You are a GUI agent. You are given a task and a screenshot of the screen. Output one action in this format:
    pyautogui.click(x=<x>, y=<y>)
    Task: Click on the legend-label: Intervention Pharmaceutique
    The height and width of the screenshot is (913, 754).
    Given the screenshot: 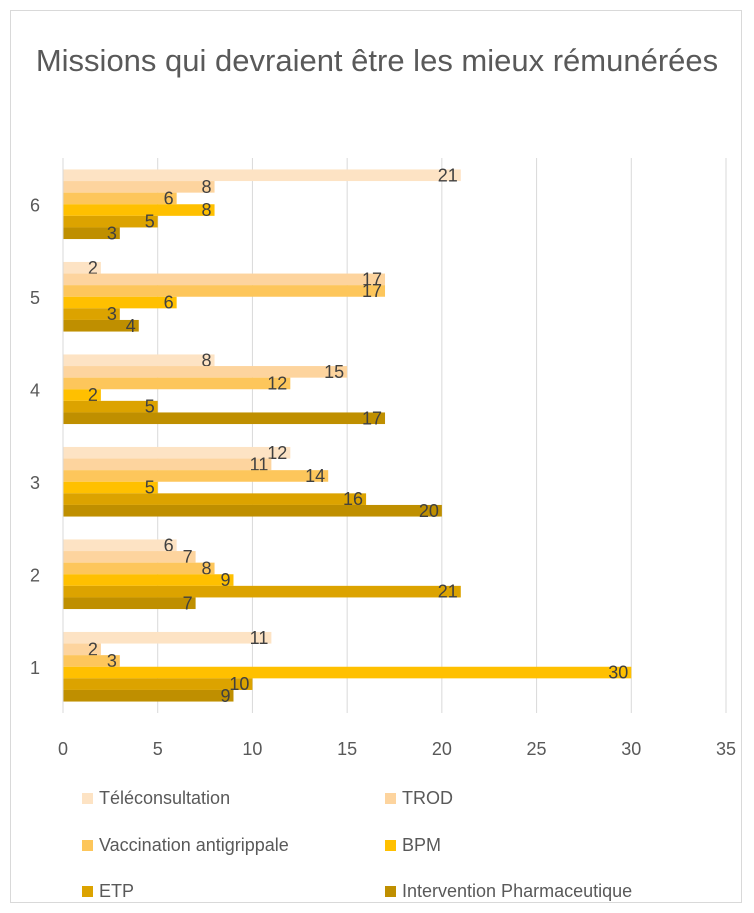 What is the action you would take?
    pyautogui.click(x=517, y=890)
    